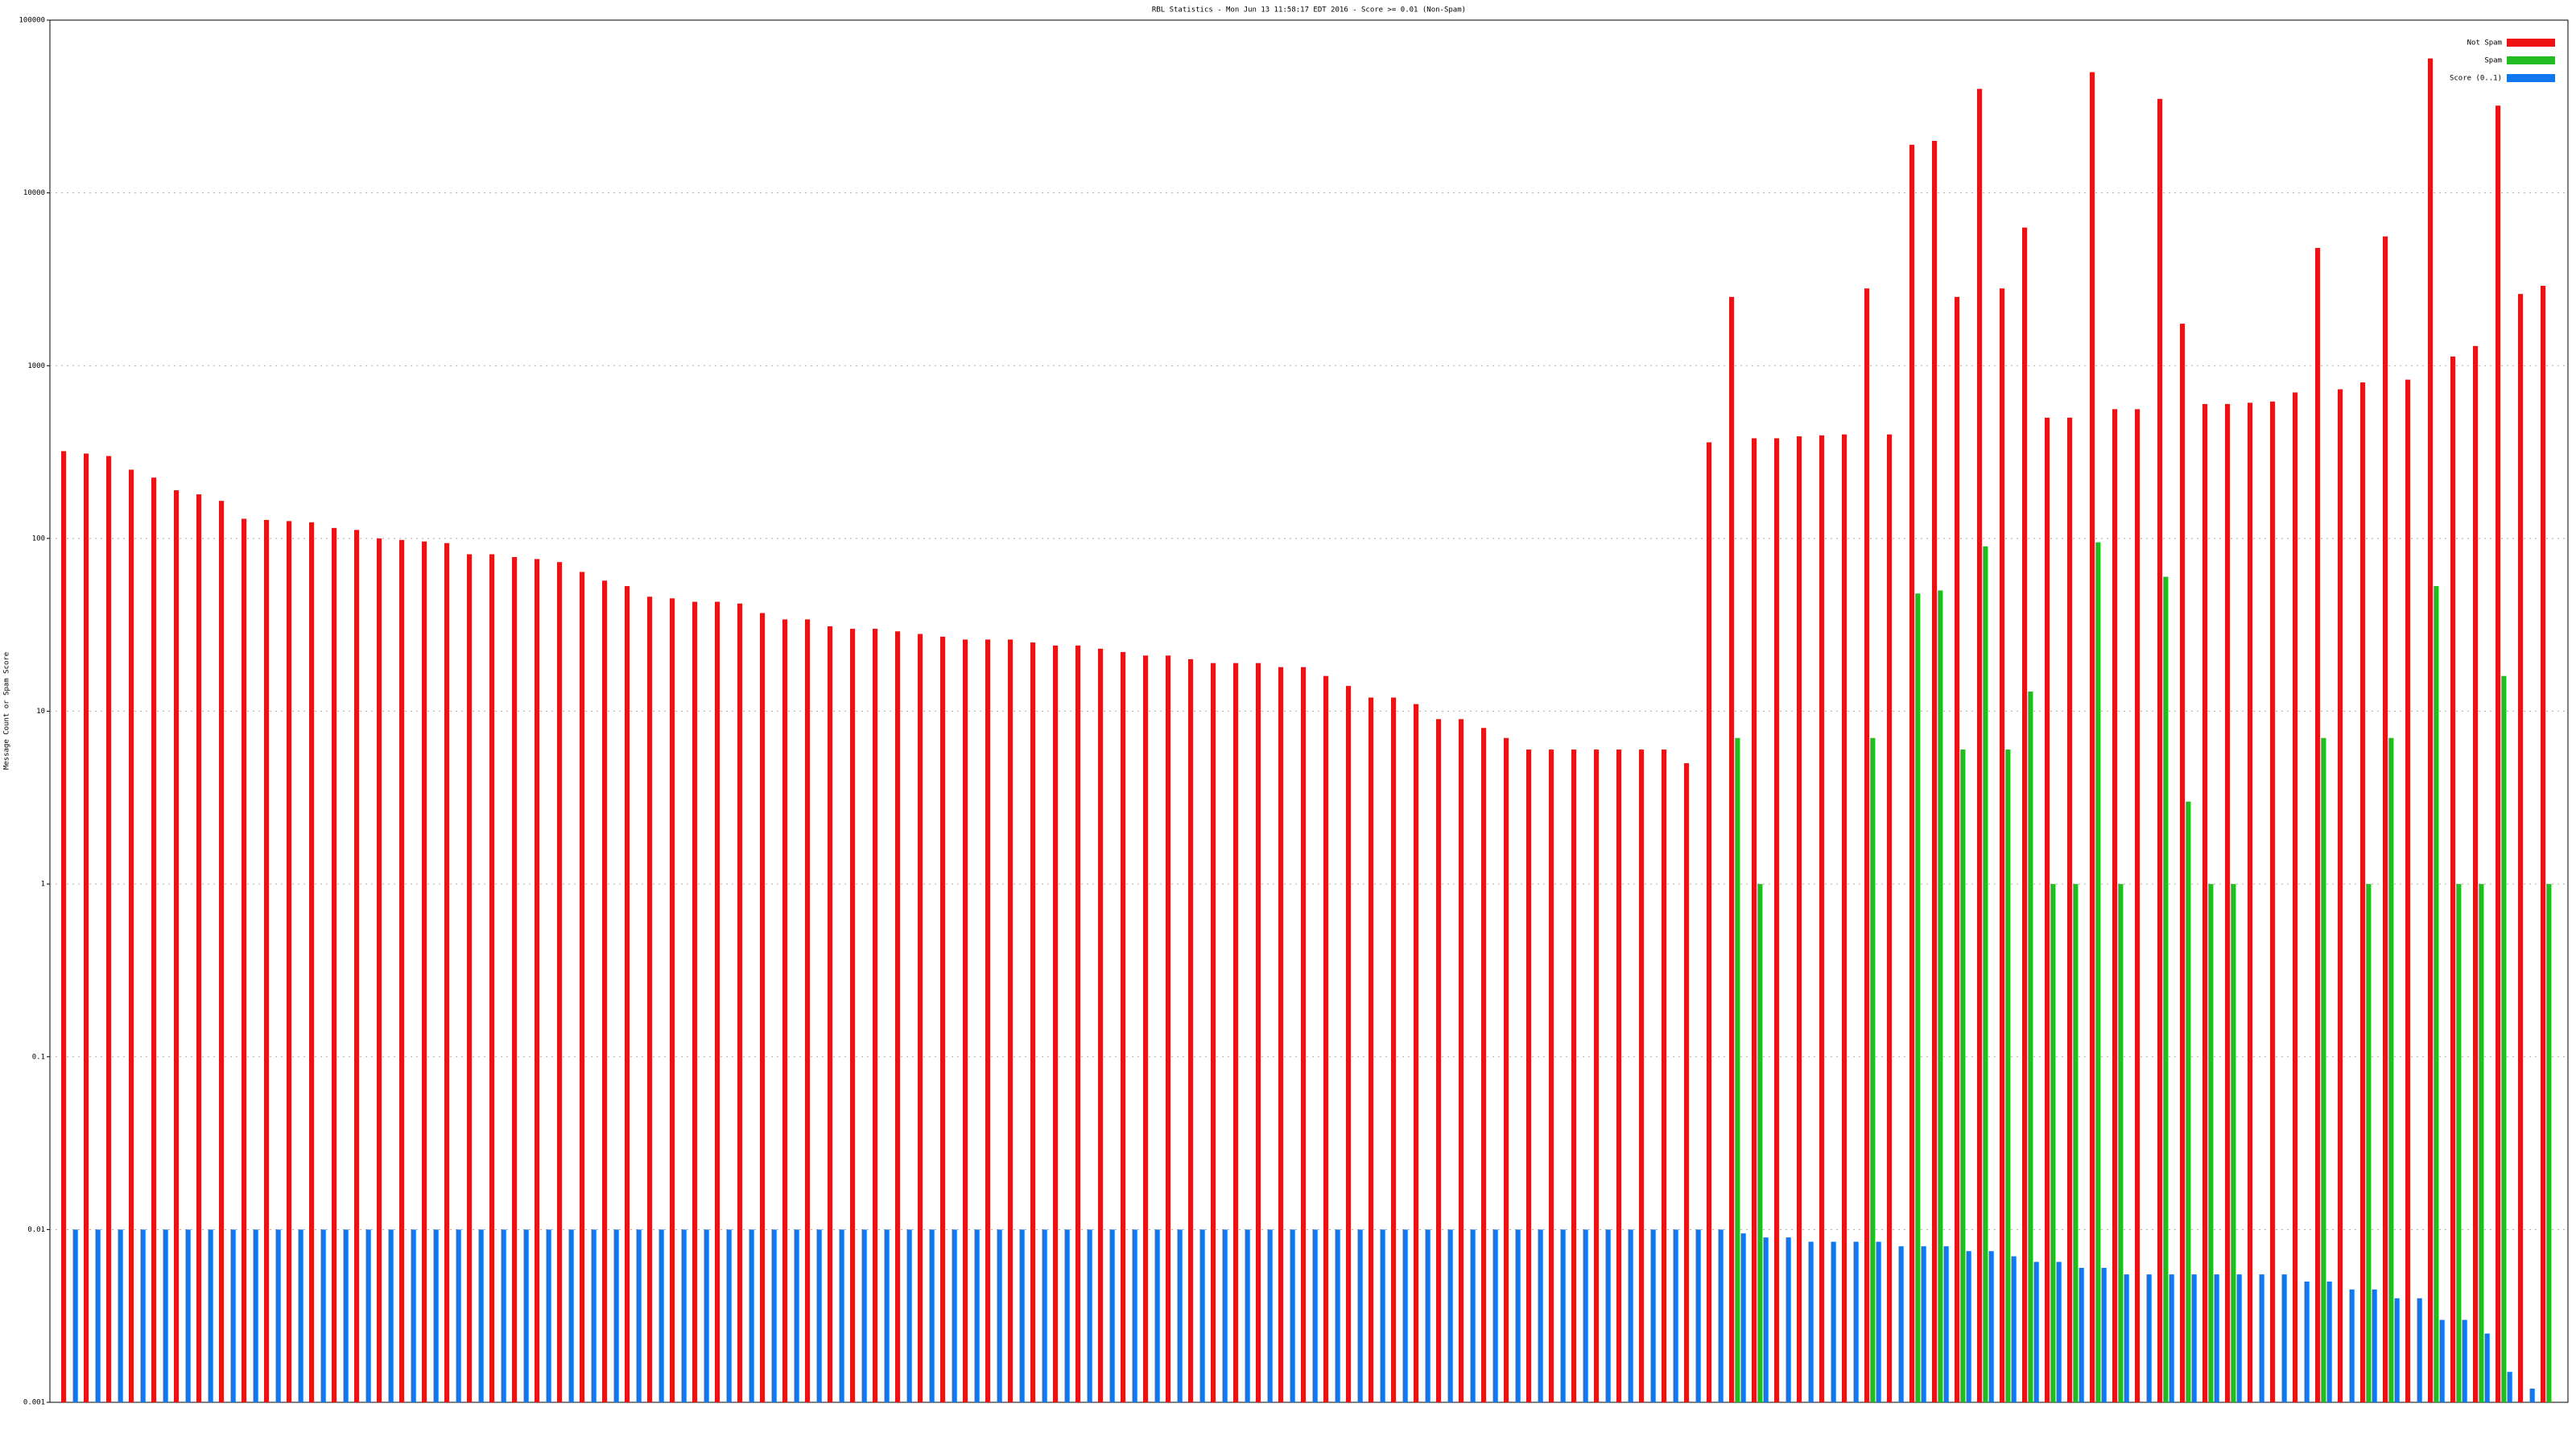 The image size is (2576, 1449). Describe the element at coordinates (40, 712) in the screenshot. I see `y-tick-label: 10` at that location.